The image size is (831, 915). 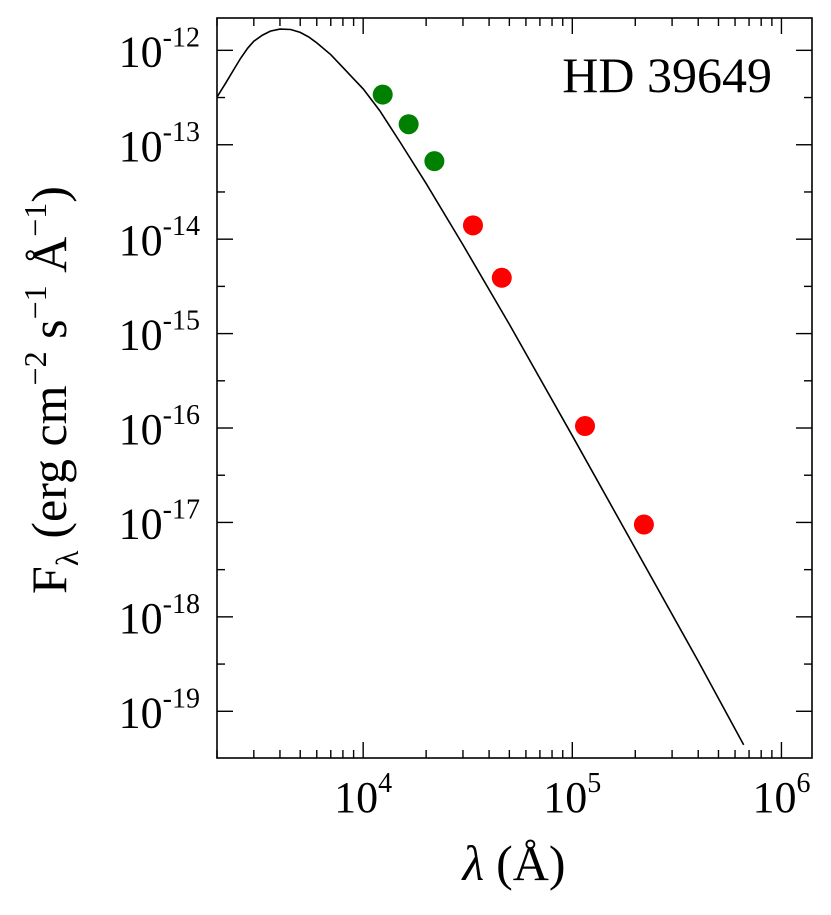 What do you see at coordinates (159, 333) in the screenshot?
I see `y-tick-label: 10-15` at bounding box center [159, 333].